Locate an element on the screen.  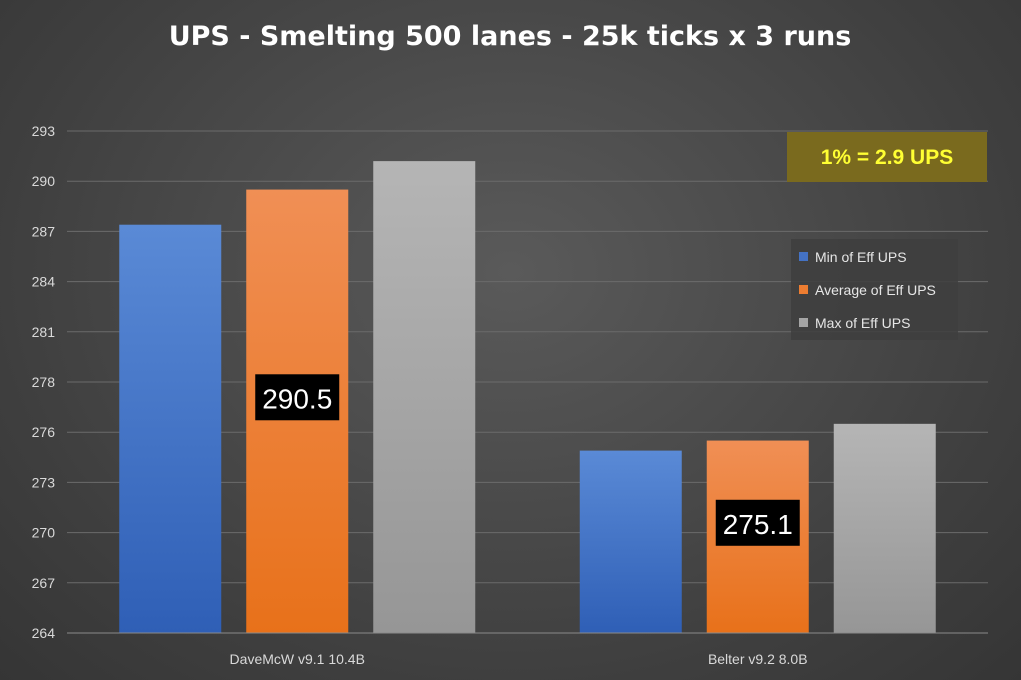
data-label: 275.1 is located at coordinates (758, 524).